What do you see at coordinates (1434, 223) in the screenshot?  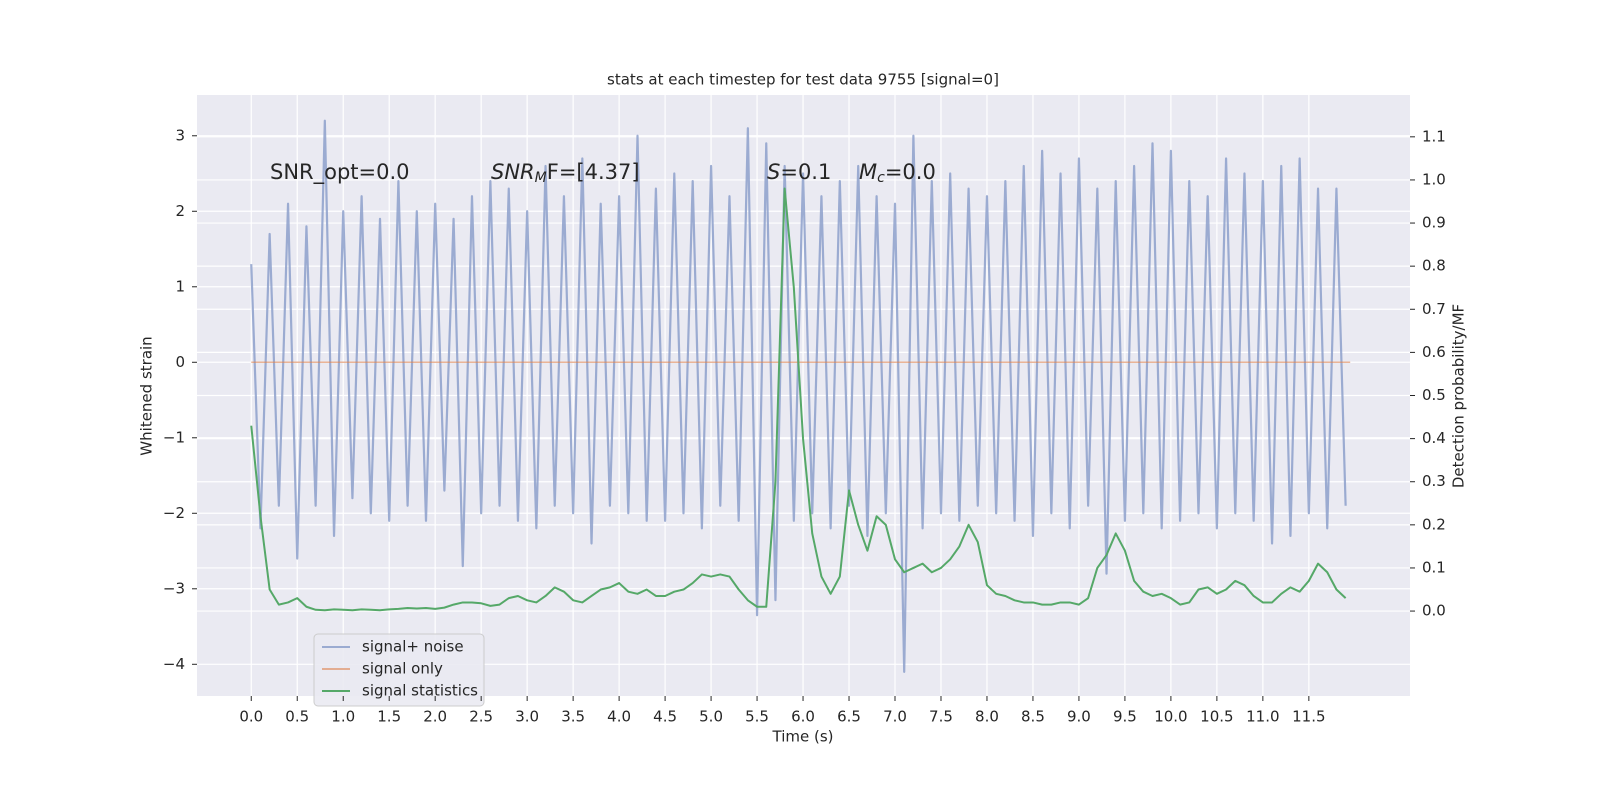 I see `y2-tick-label: 0.9` at bounding box center [1434, 223].